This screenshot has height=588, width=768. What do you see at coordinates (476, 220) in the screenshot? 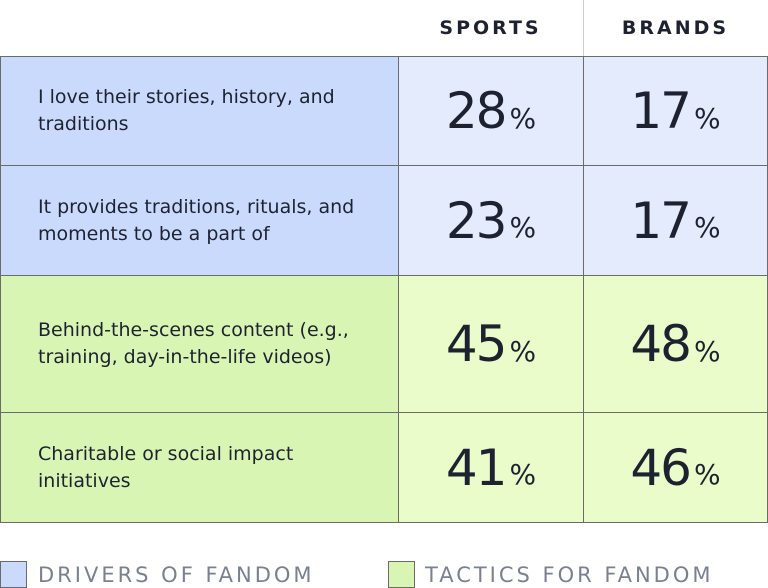
I see `value-number: 23` at bounding box center [476, 220].